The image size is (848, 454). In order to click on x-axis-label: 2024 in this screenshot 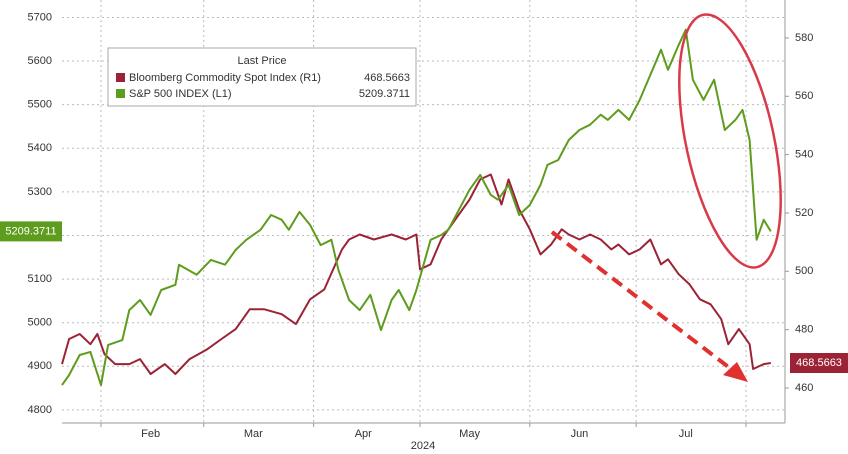, I will do `click(423, 446)`.